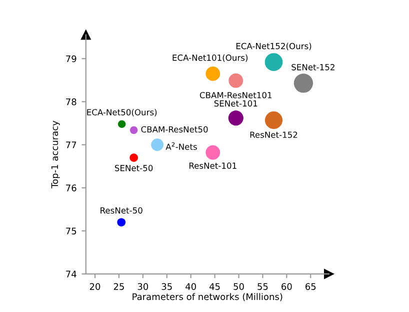  I want to click on y-axis-title: Top-1 accuracy, so click(55, 154).